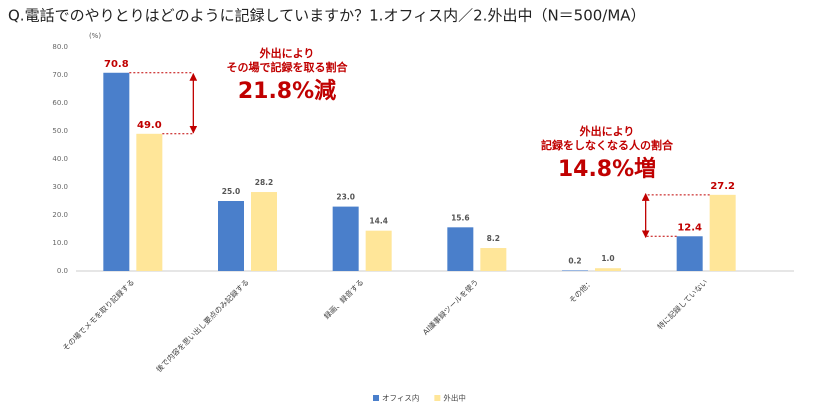  What do you see at coordinates (60, 159) in the screenshot?
I see `y-tick-label: 40.0` at bounding box center [60, 159].